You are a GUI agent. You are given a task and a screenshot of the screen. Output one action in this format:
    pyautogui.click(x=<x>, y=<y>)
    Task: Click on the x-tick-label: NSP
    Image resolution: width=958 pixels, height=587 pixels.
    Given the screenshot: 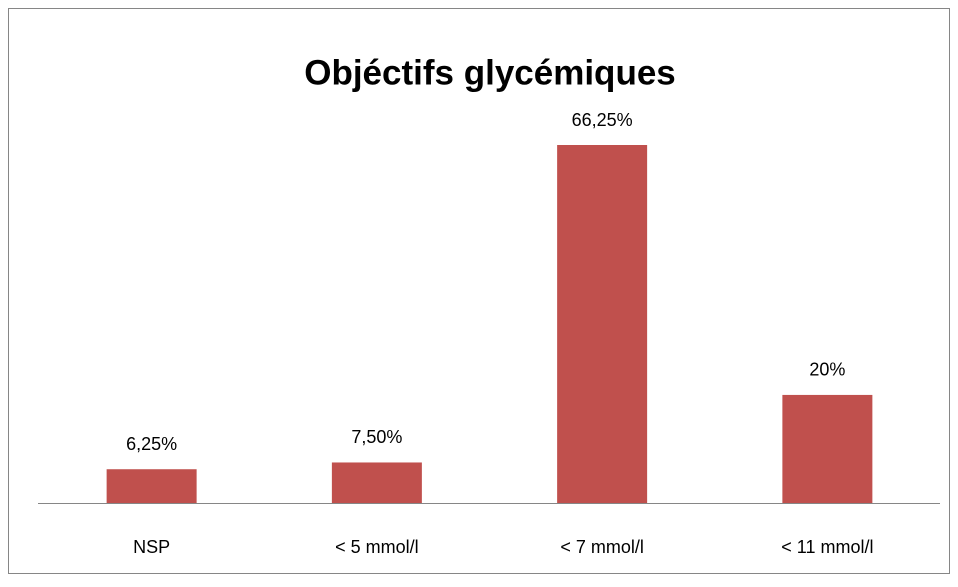 What is the action you would take?
    pyautogui.click(x=151, y=547)
    